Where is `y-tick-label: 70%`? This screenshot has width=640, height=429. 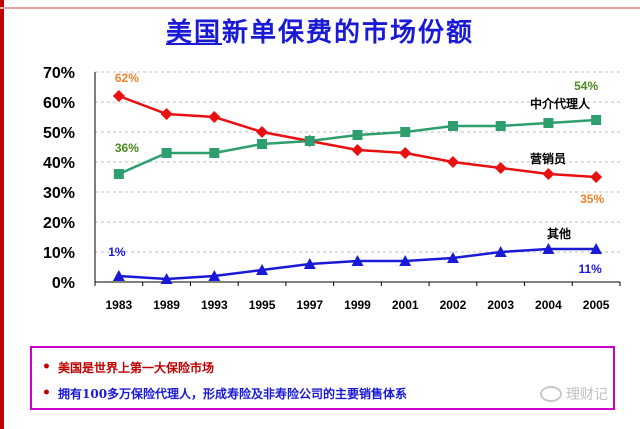
y-tick-label: 70% is located at coordinates (59, 73).